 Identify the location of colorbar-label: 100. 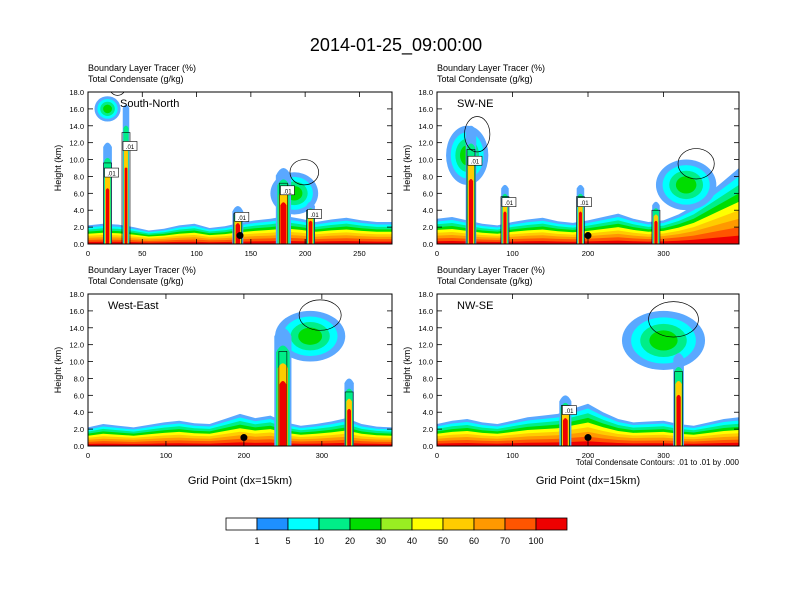
(535, 541).